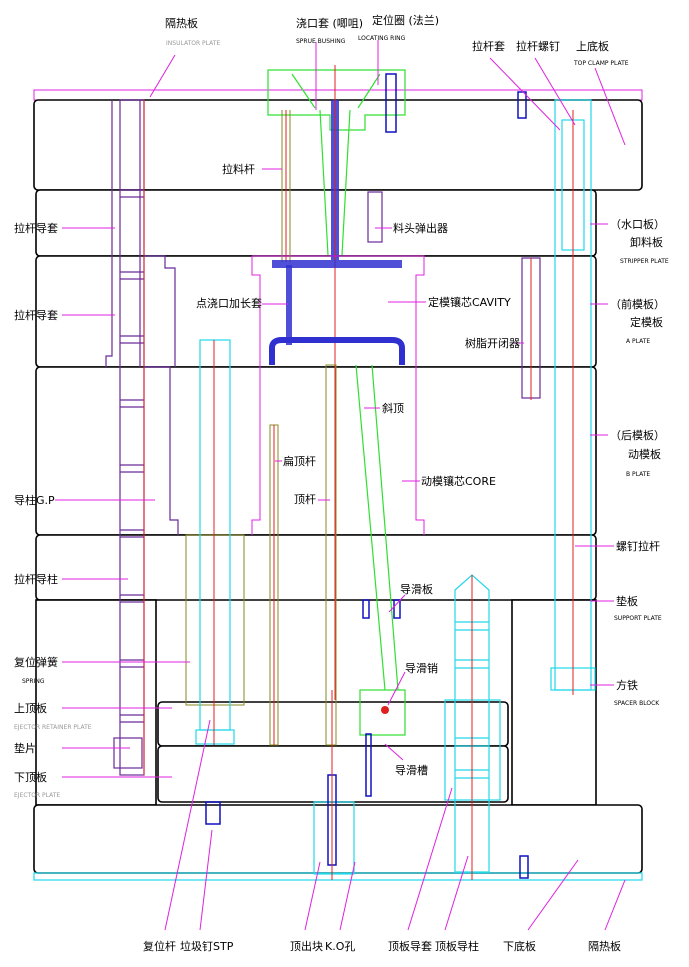 This screenshot has height=967, width=689. Describe the element at coordinates (36, 228) in the screenshot. I see `label-puller-bush-1: 拉杆导套` at that location.